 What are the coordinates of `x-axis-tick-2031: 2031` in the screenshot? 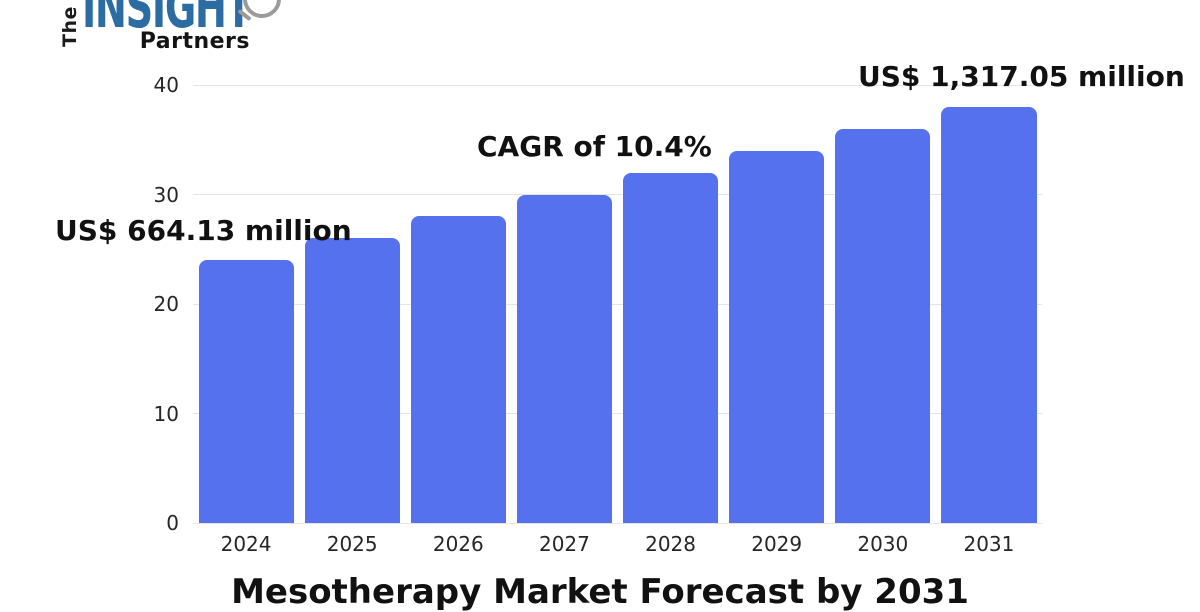 It's located at (989, 544).